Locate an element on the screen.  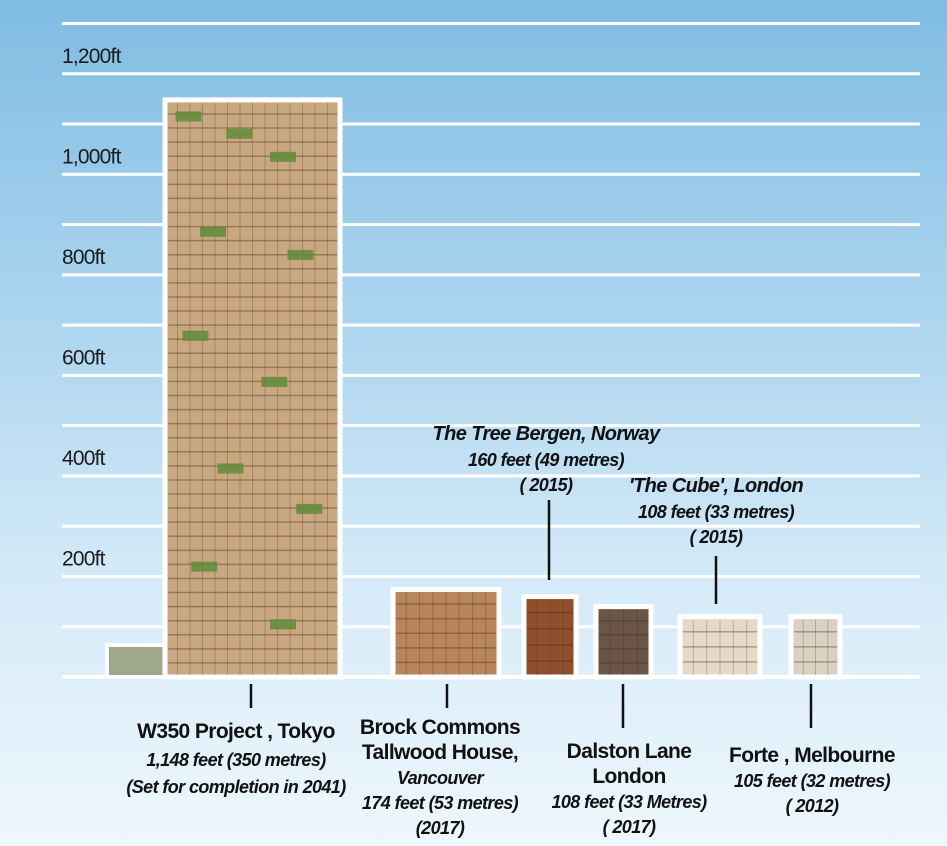
caption-line: Brock Commons is located at coordinates (440, 727).